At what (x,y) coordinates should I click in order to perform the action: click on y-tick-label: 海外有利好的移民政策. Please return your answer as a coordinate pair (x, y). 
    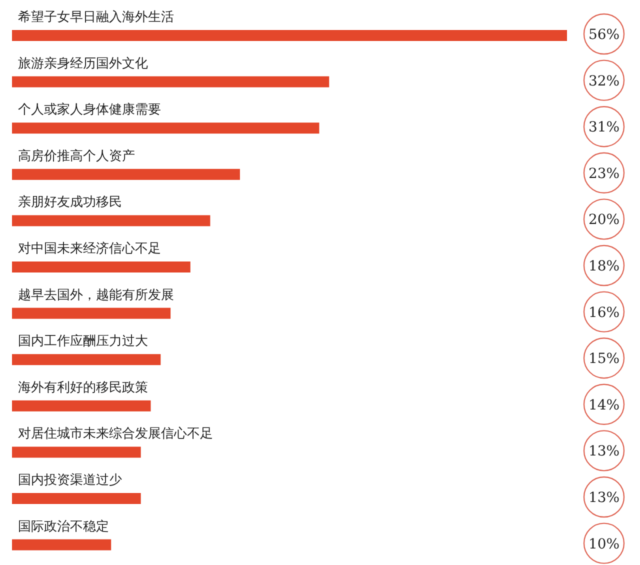
    Looking at the image, I should click on (83, 388).